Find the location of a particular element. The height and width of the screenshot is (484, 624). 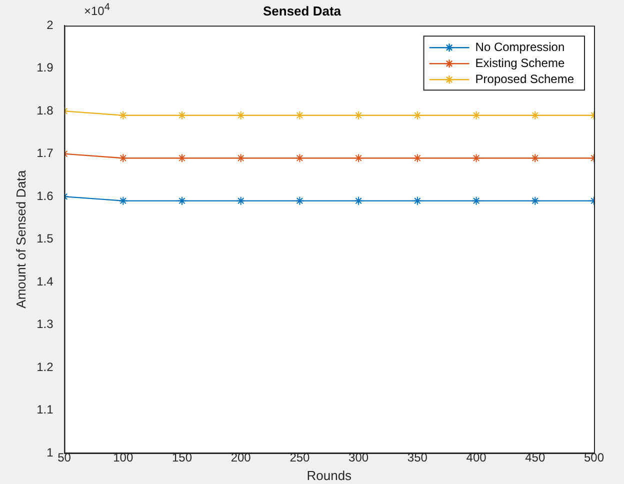

y-tick-label: 1.7 is located at coordinates (45, 153).